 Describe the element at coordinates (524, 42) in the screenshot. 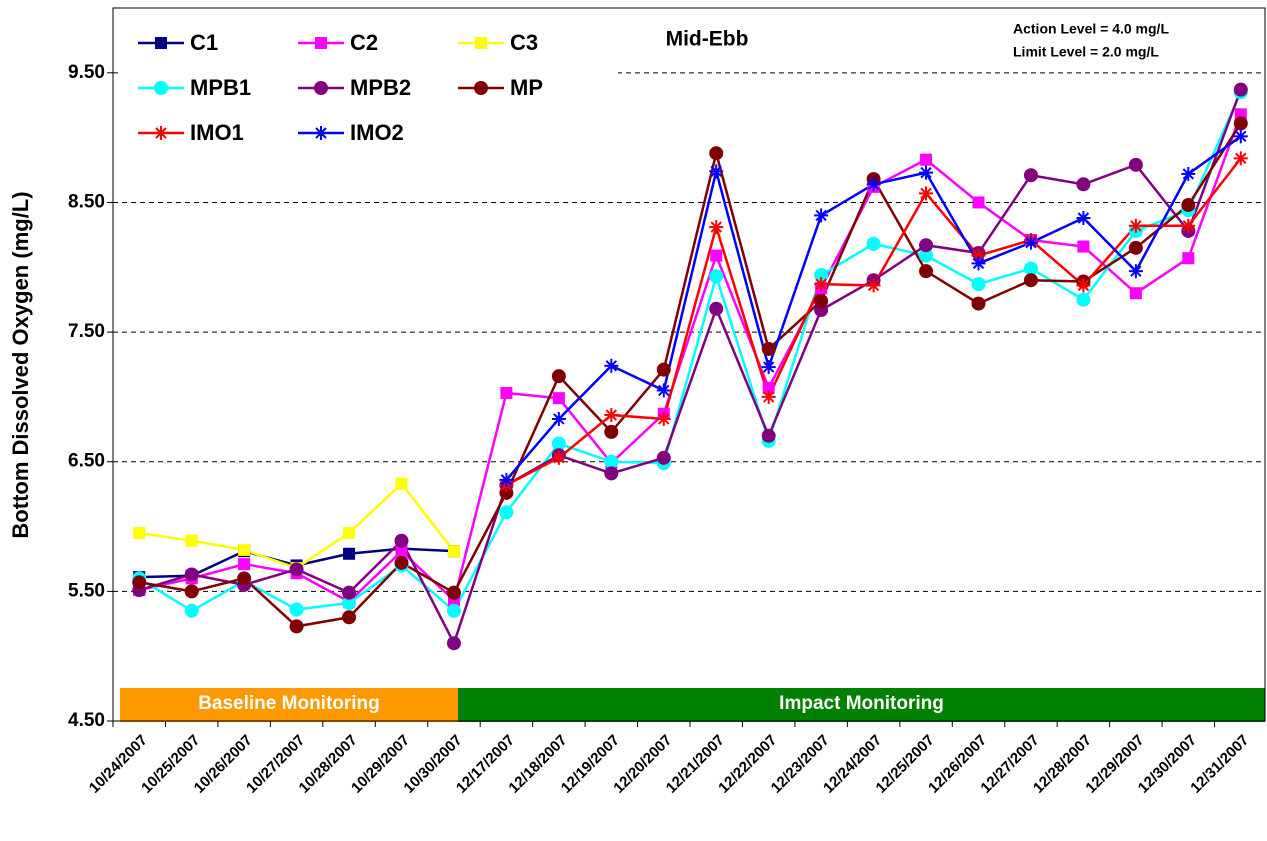

I see `legend-label: C3` at that location.